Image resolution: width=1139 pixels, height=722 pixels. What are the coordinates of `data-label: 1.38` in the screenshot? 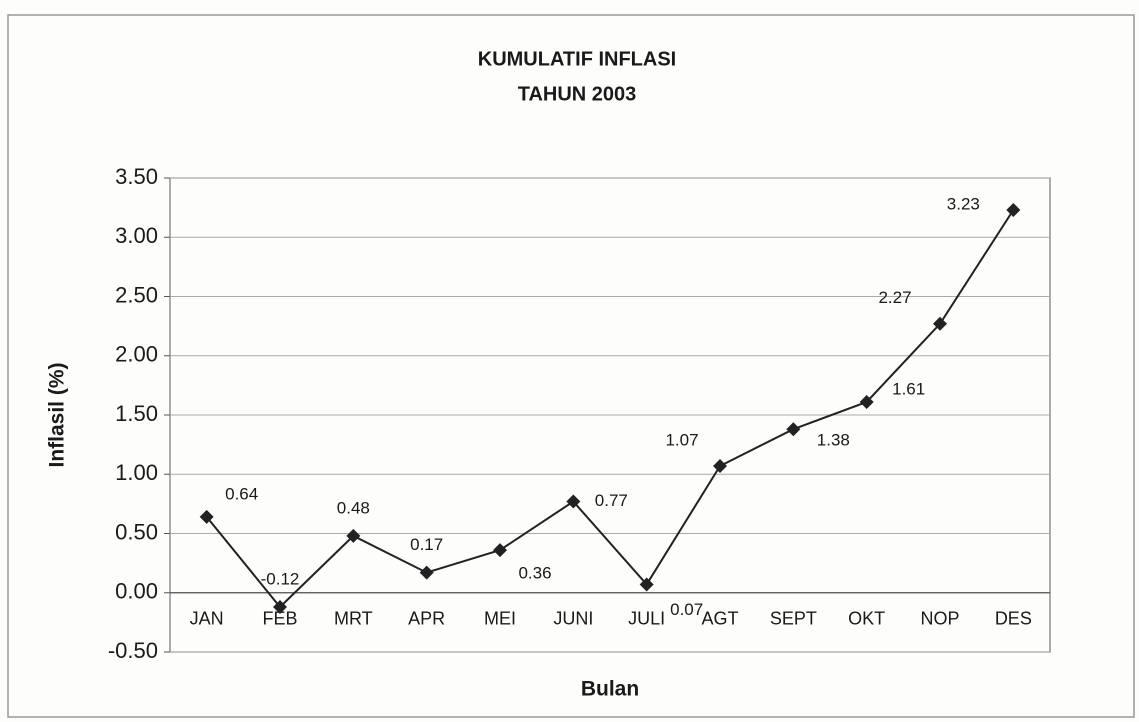 It's located at (833, 440).